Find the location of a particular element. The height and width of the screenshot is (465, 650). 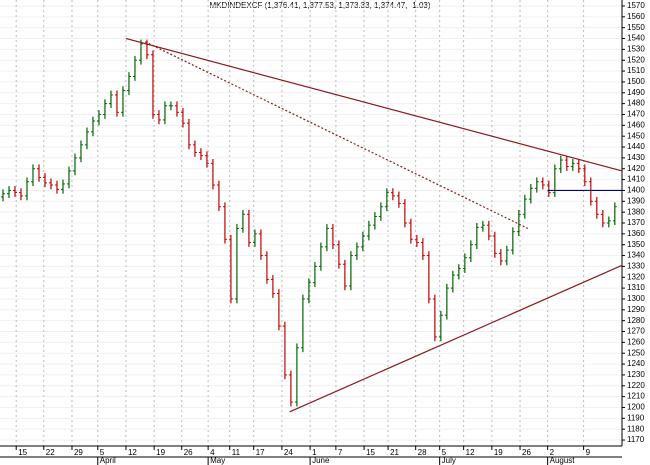

y-tick-label: 1310 is located at coordinates (636, 287).